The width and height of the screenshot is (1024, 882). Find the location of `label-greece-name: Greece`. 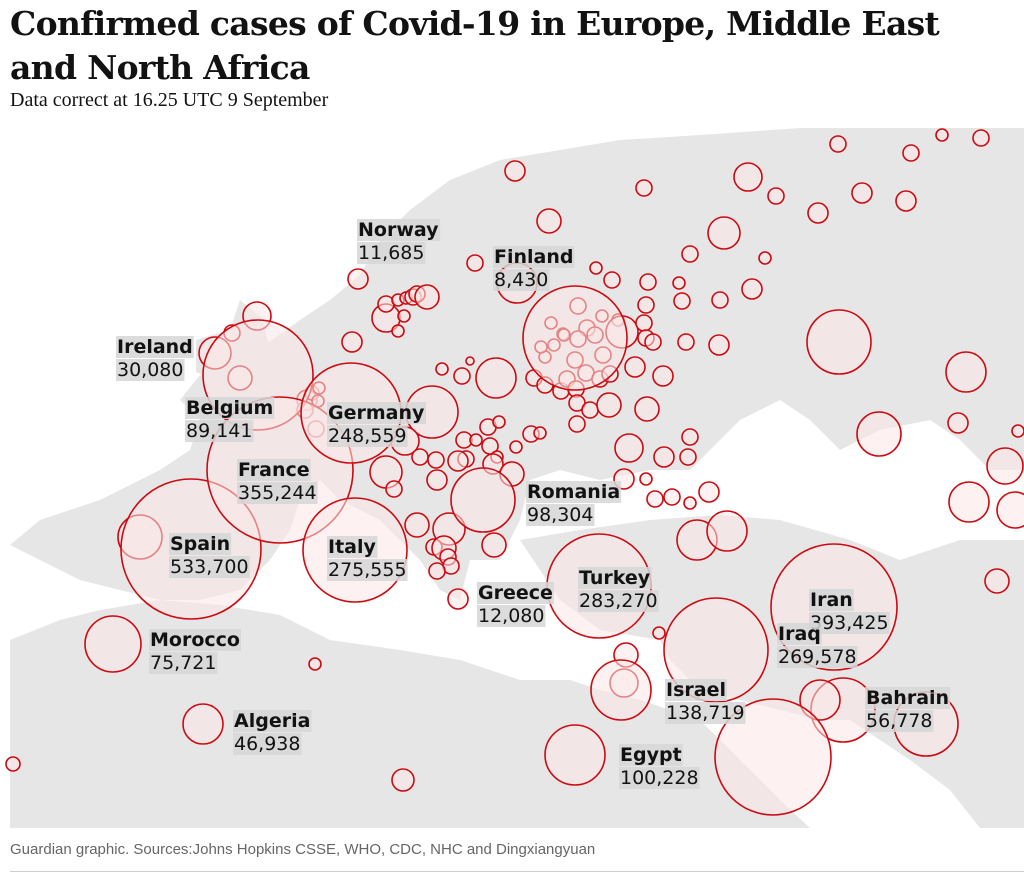

label-greece-name: Greece is located at coordinates (515, 593).